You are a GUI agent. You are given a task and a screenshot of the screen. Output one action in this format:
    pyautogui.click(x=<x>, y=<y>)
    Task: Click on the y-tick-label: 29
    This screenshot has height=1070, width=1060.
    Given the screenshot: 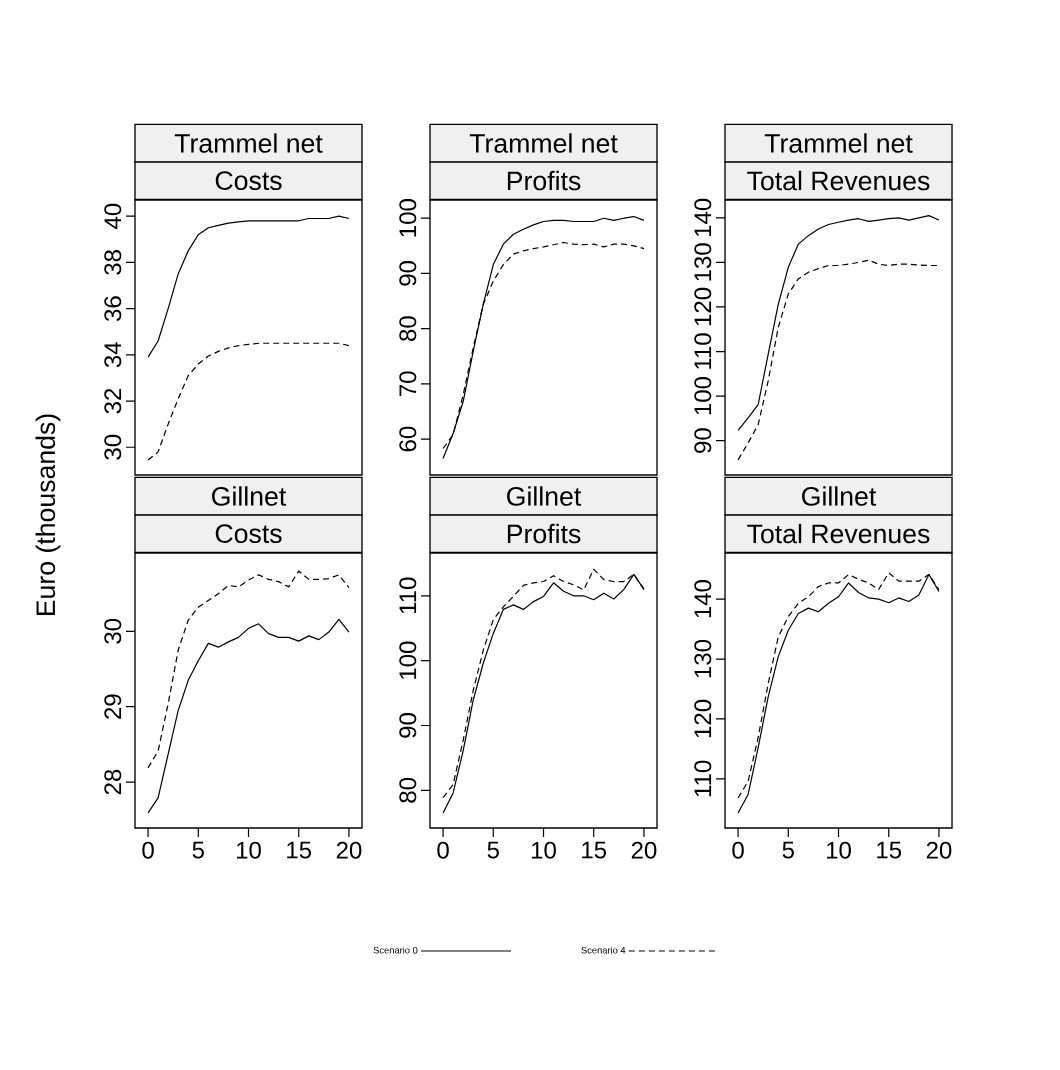 What is the action you would take?
    pyautogui.click(x=113, y=706)
    